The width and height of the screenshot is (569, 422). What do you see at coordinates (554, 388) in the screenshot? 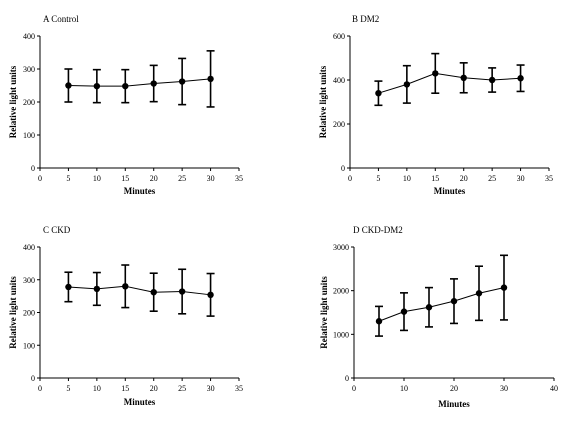
I see `x-tick-label: 40` at bounding box center [554, 388].